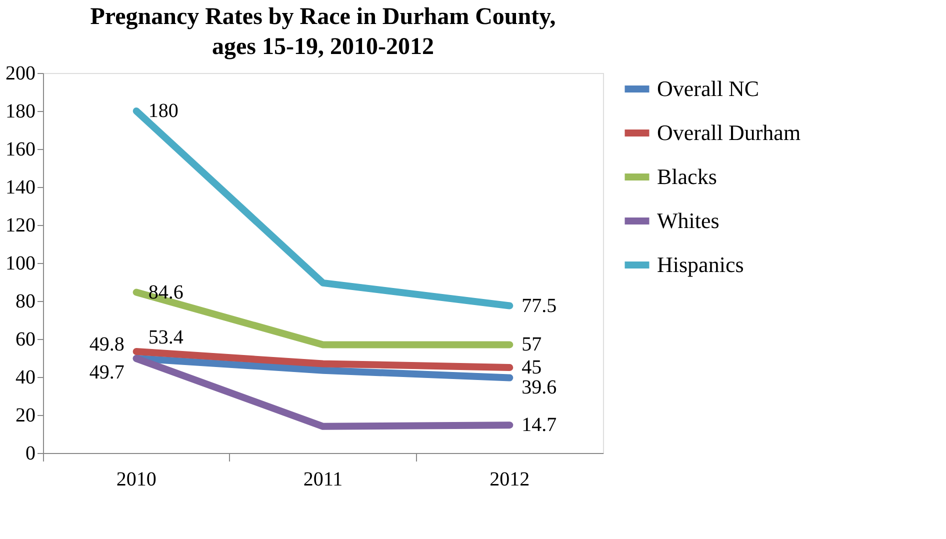 The width and height of the screenshot is (946, 539). I want to click on y-tick-label: 140, so click(21, 187).